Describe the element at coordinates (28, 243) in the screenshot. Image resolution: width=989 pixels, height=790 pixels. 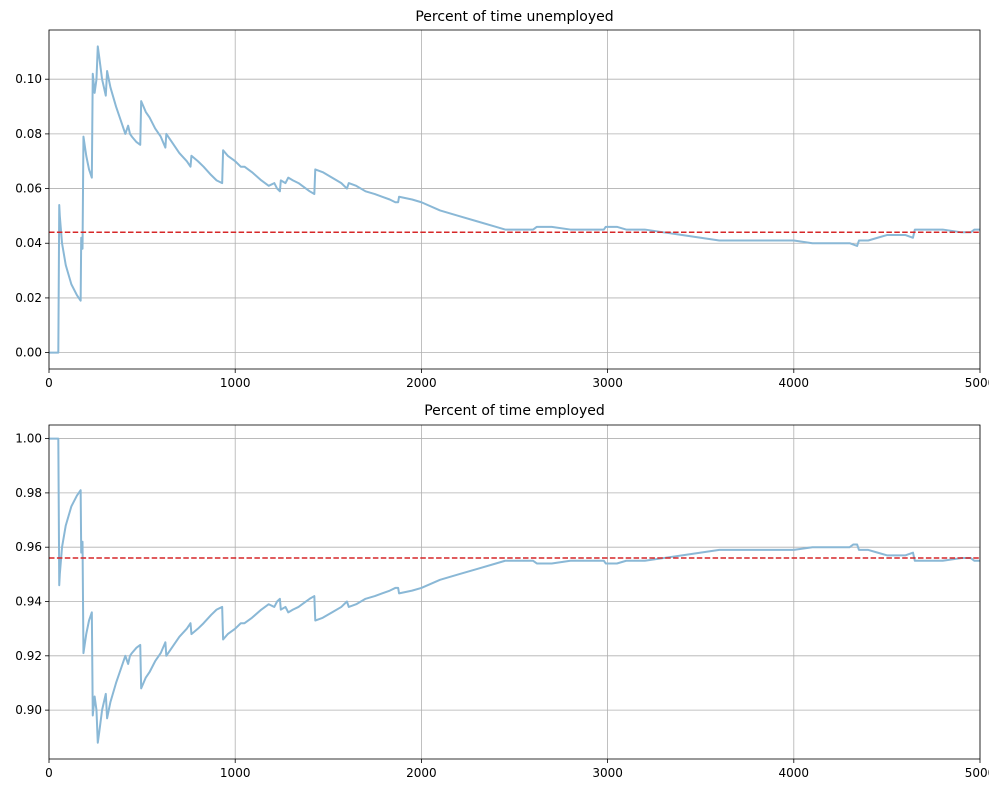
I see `y-tick-label: 0.04` at that location.